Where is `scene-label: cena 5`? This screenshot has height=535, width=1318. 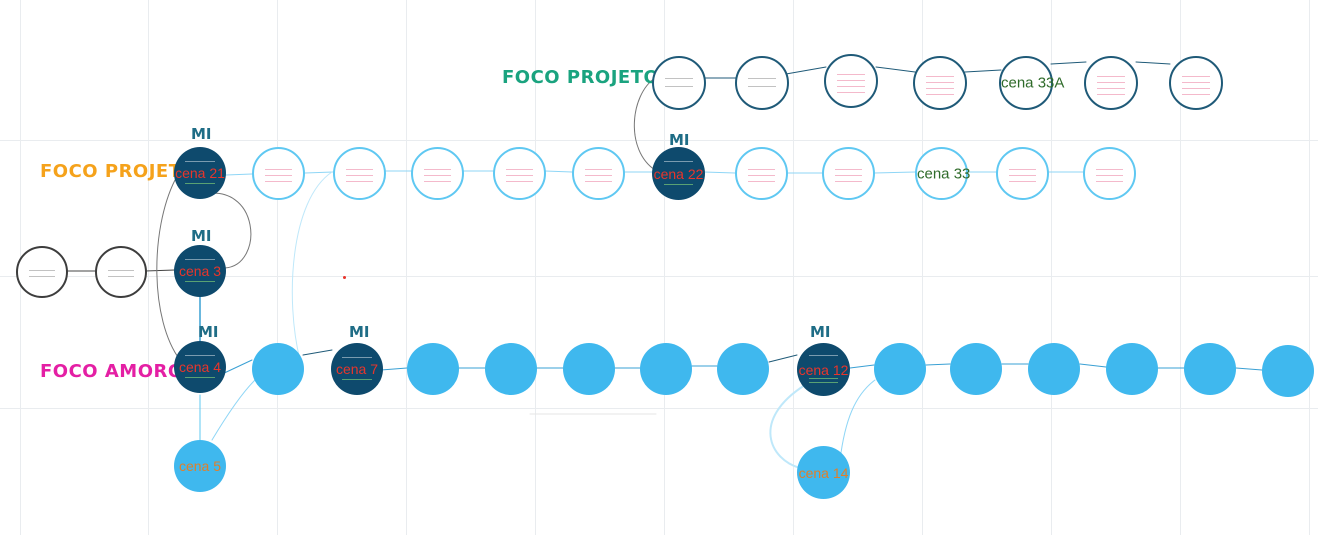 scene-label: cena 5 is located at coordinates (200, 466).